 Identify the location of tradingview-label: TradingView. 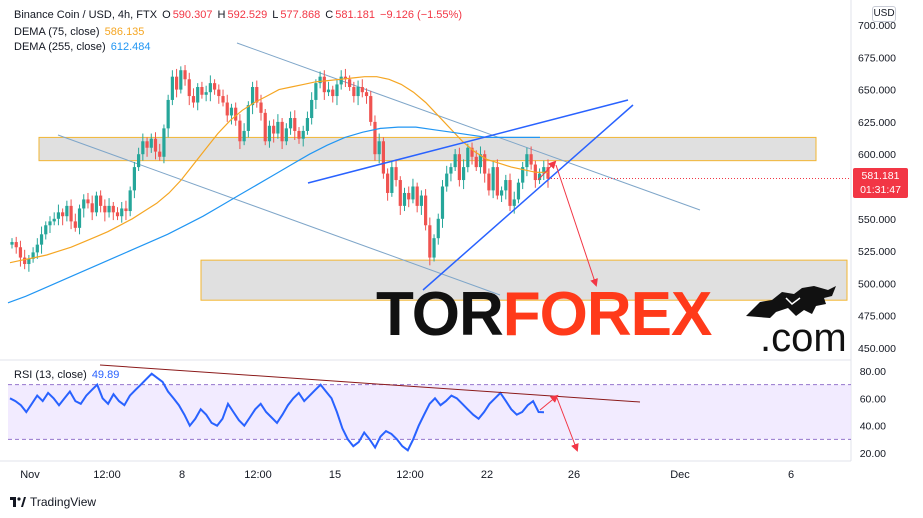
(63, 502).